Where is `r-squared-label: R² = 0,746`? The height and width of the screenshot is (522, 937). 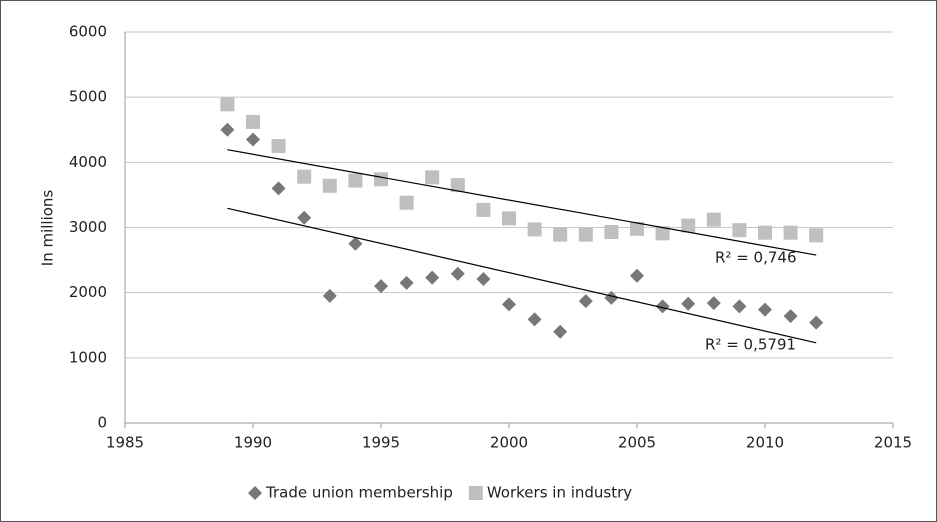 r-squared-label: R² = 0,746 is located at coordinates (755, 258).